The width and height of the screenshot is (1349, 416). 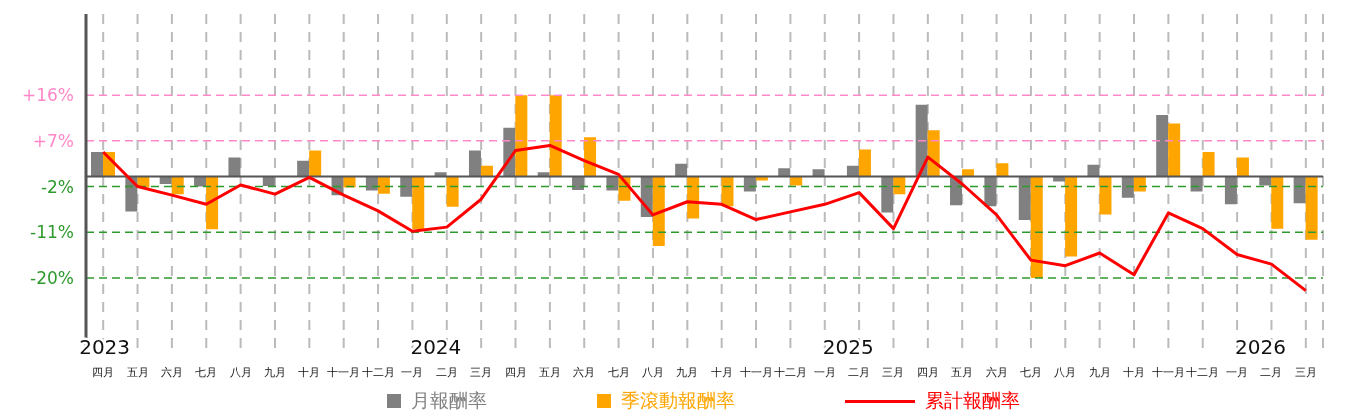 I want to click on y-tick-label: +7%, so click(x=53, y=140).